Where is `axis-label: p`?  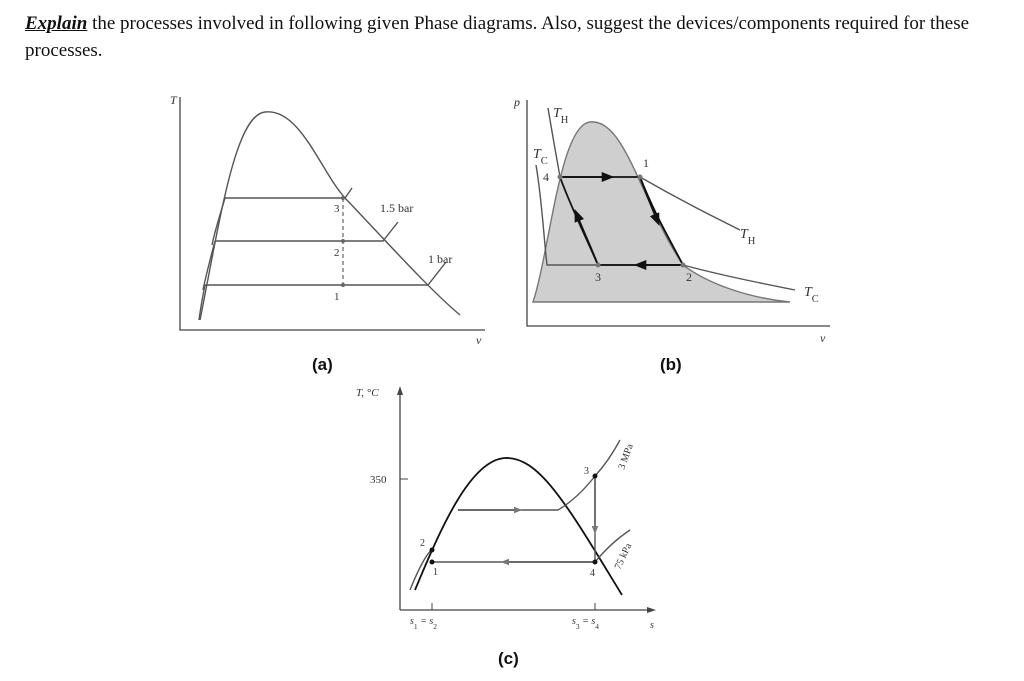
axis-label: p is located at coordinates (516, 102).